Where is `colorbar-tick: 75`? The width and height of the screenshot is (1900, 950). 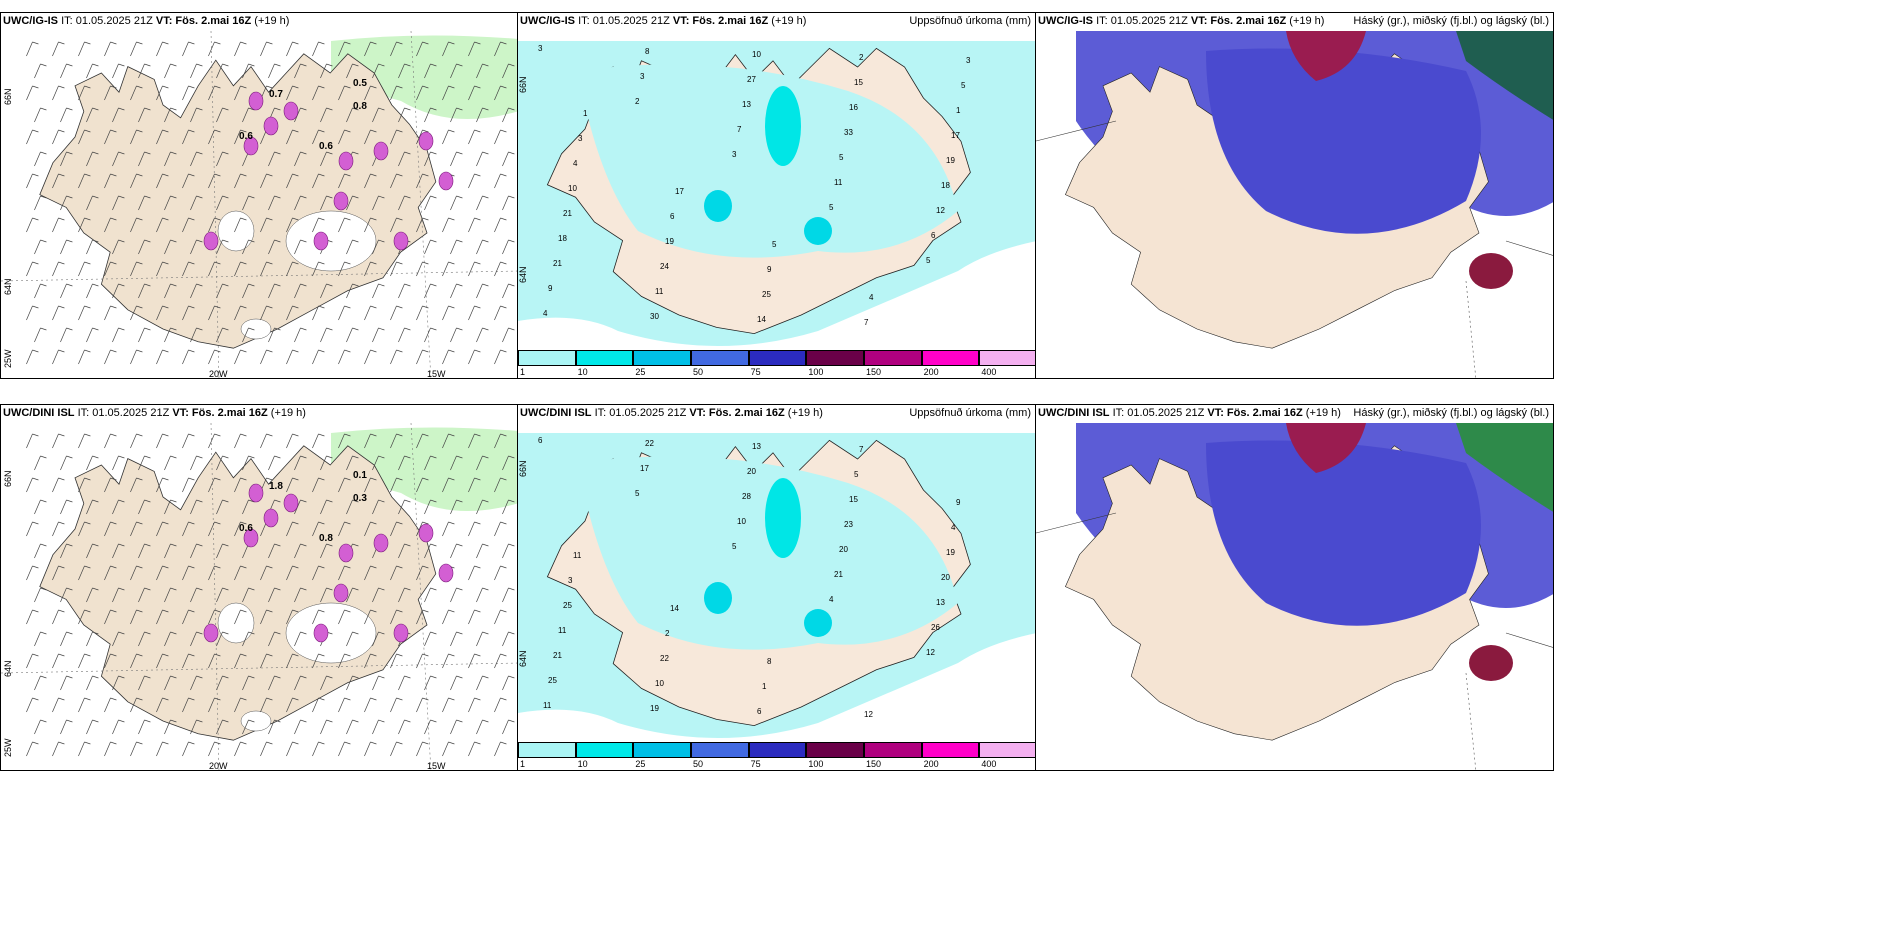
colorbar-tick: 75 is located at coordinates (755, 764).